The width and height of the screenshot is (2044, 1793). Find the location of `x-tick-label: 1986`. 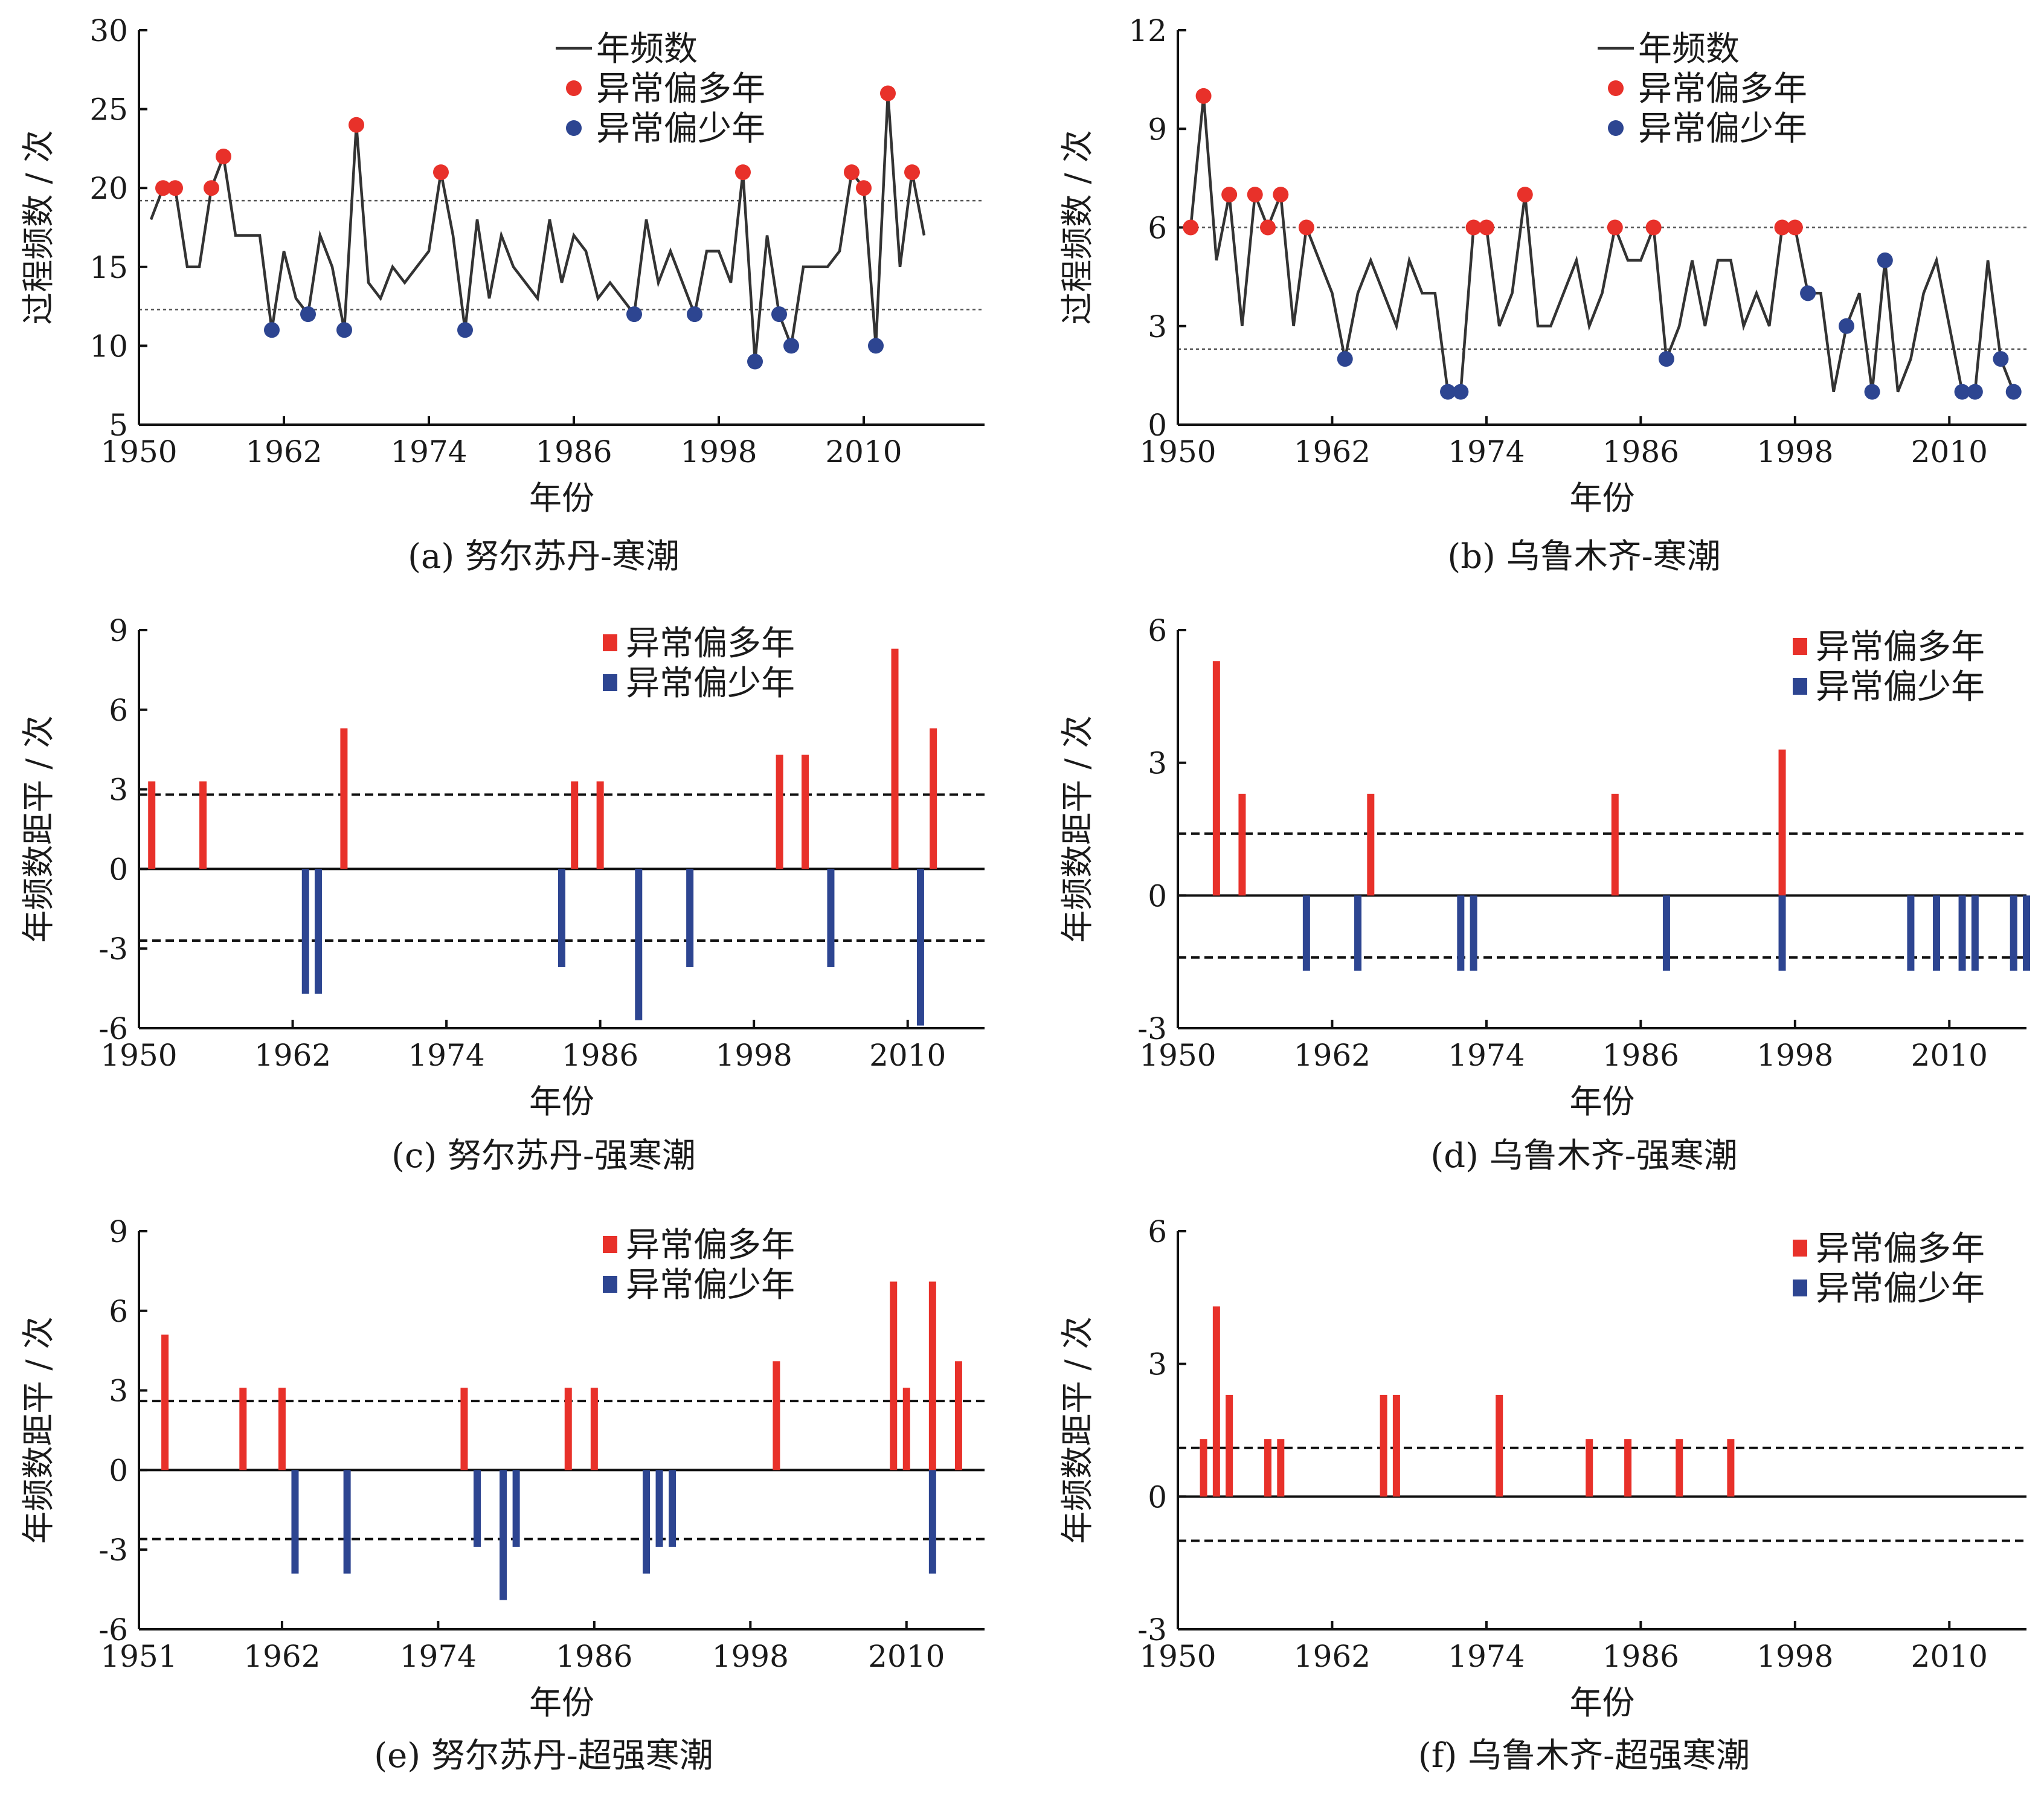

x-tick-label: 1986 is located at coordinates (1640, 451).